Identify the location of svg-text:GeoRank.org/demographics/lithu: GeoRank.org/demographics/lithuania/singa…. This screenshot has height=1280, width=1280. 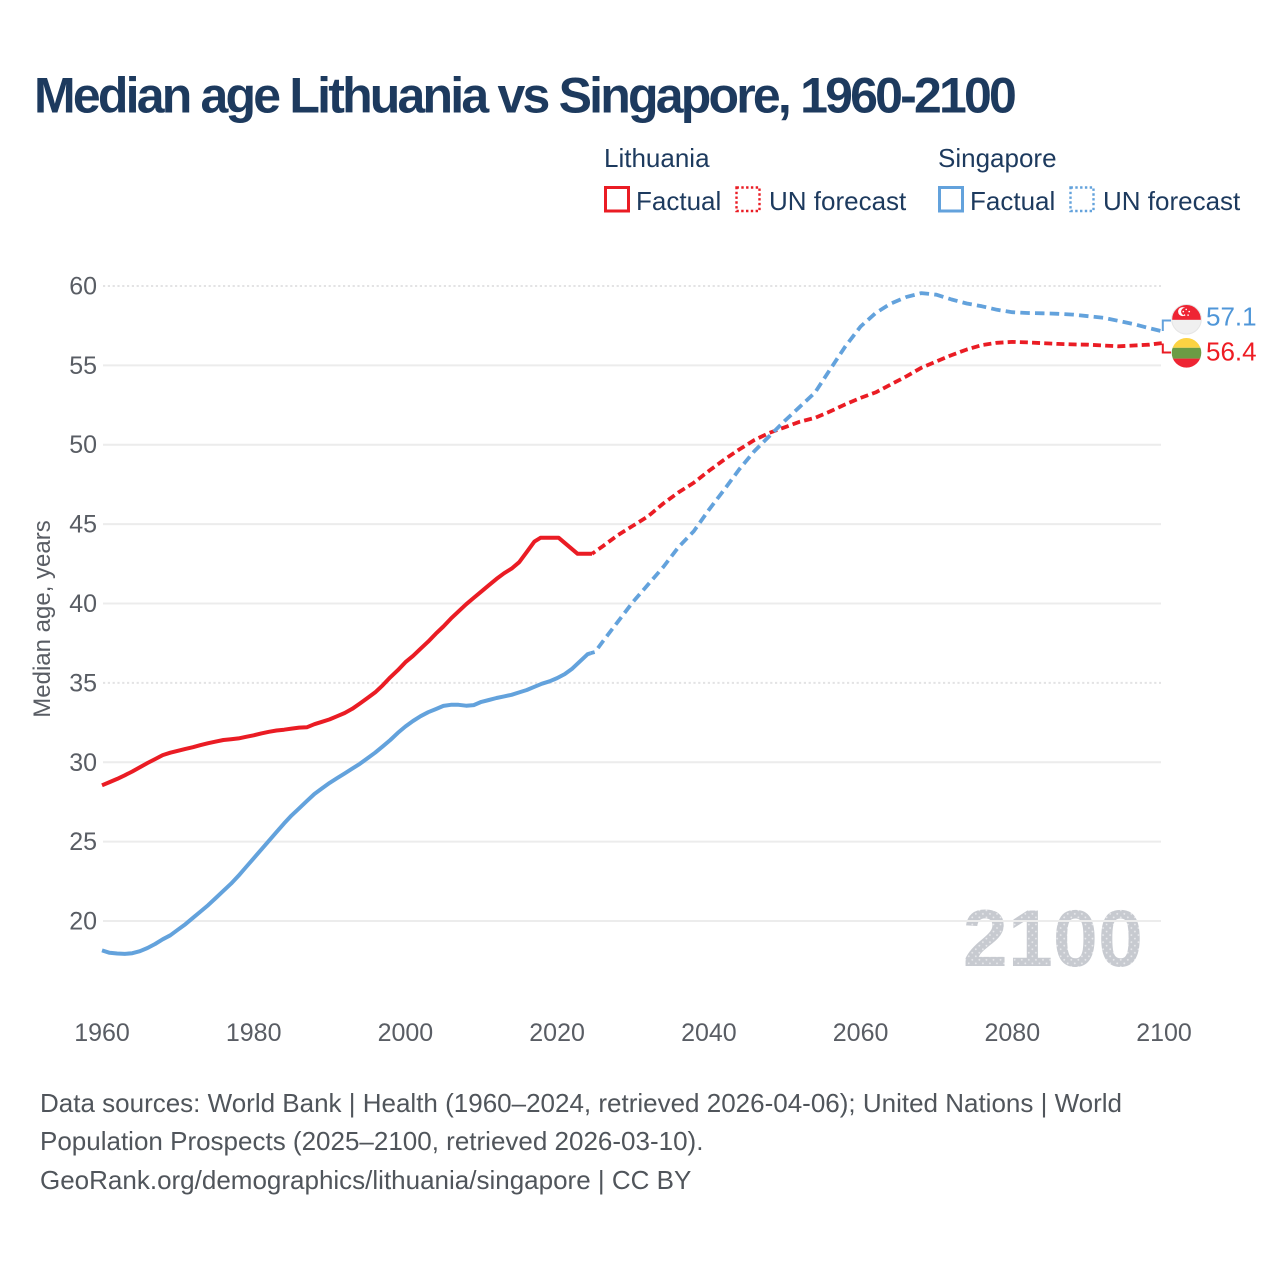
(365, 1180).